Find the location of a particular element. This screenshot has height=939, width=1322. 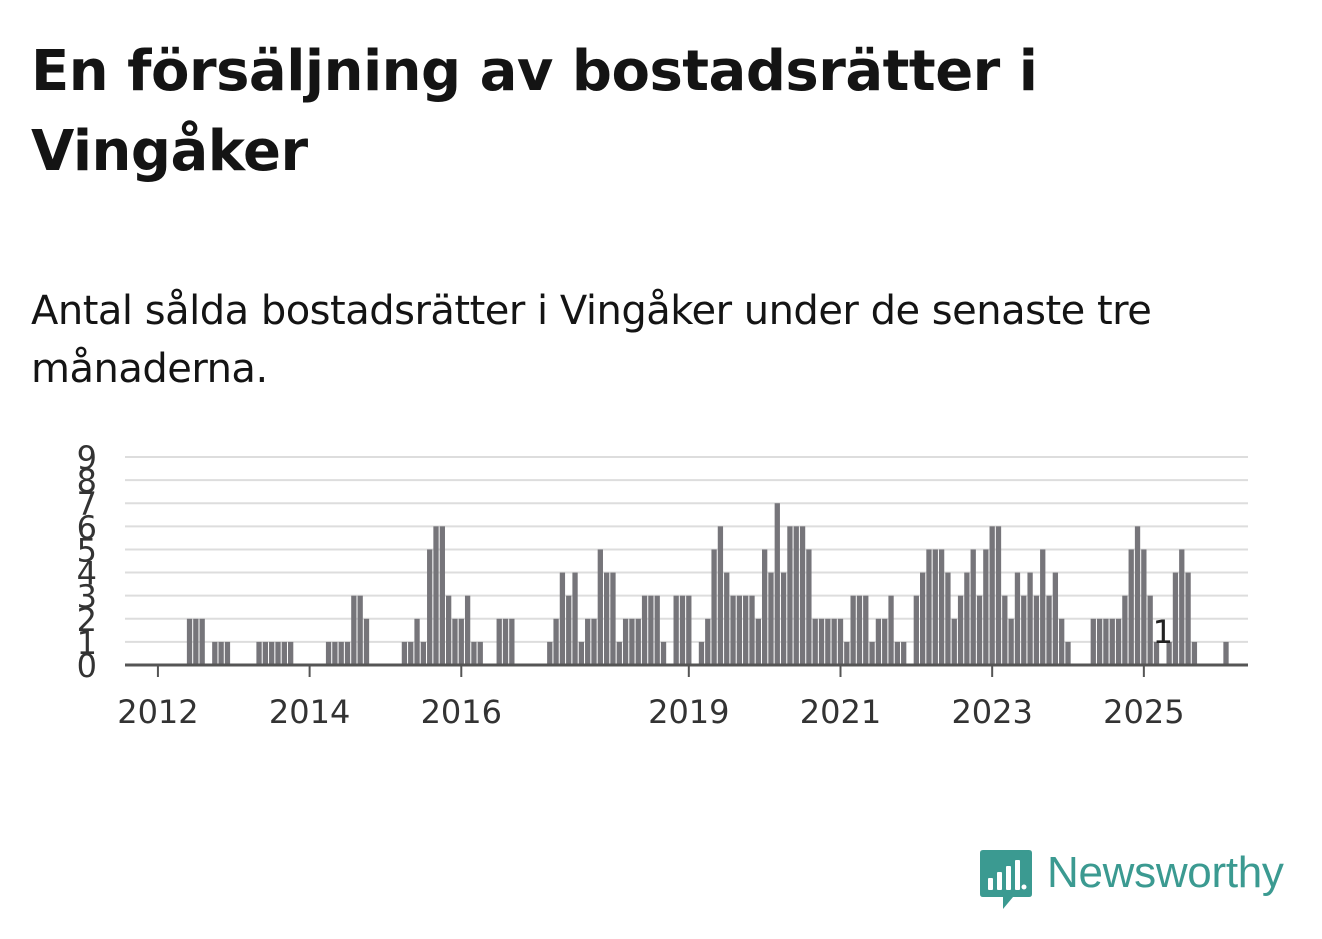

x-tick-label: 2025 is located at coordinates (1143, 712).